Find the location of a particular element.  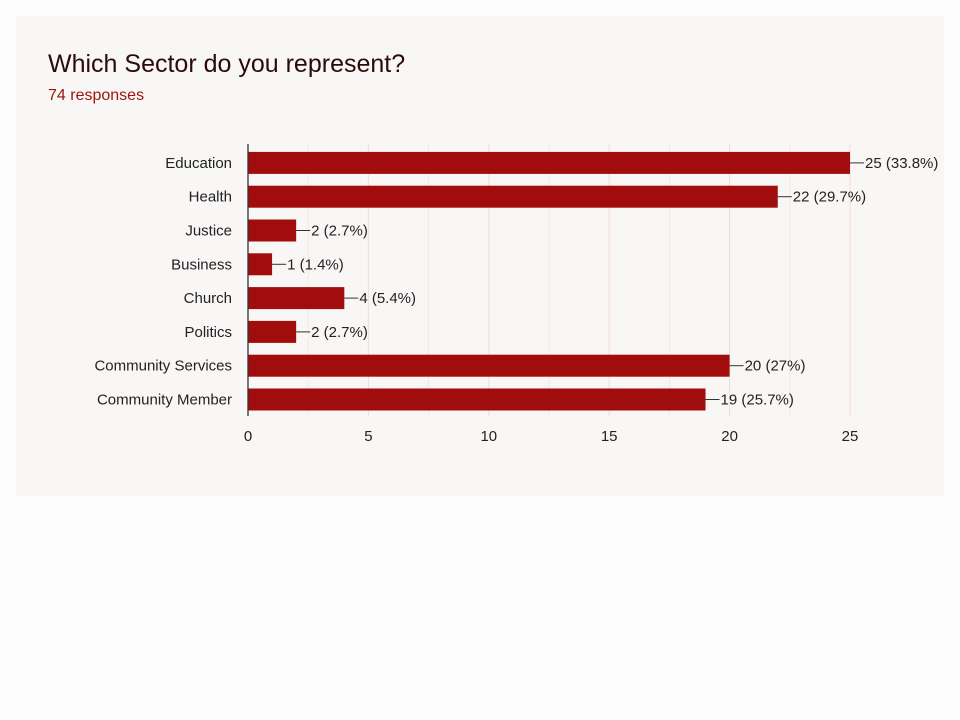

response-count: 74 responses is located at coordinates (96, 95).